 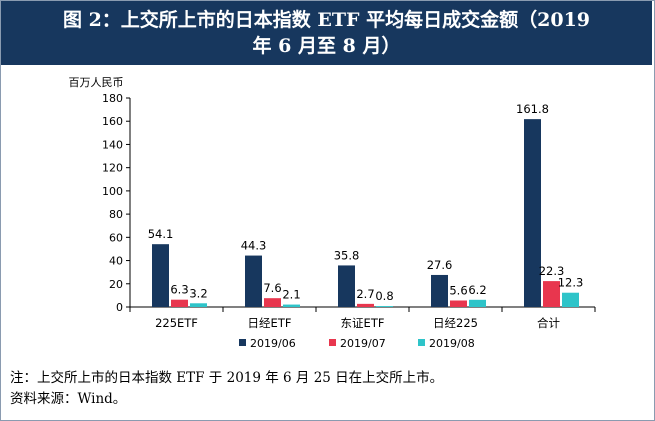 What do you see at coordinates (116, 203) in the screenshot?
I see `y-axis: 0 20 40 60 80 100 120 140 160 180` at bounding box center [116, 203].